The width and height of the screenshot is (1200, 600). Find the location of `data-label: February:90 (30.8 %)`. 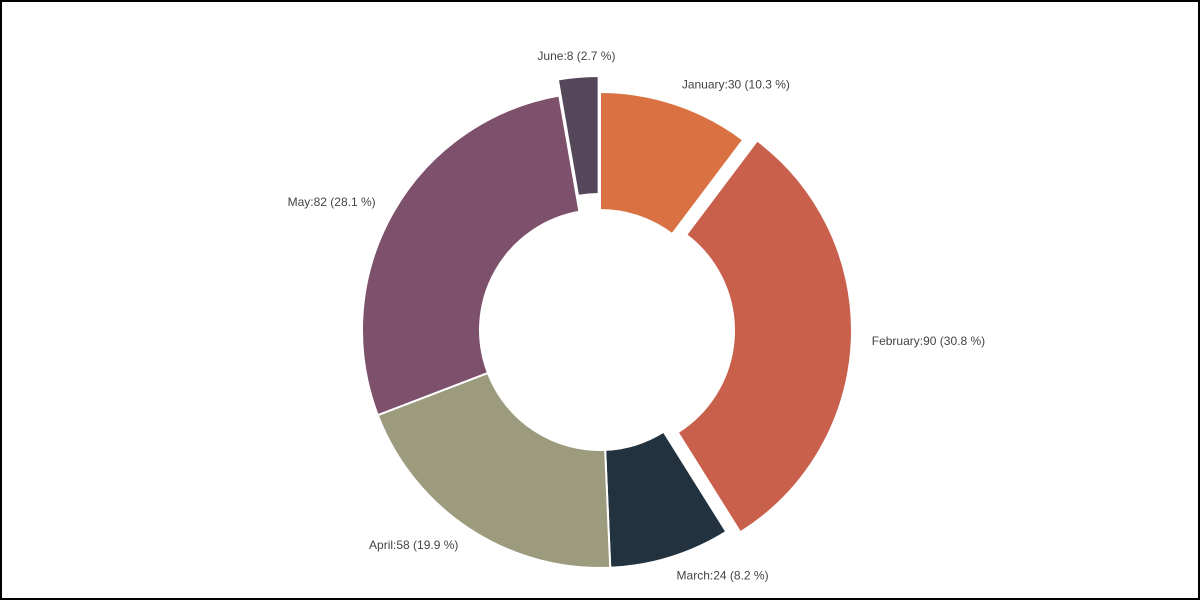

data-label: February:90 (30.8 %) is located at coordinates (928, 341).